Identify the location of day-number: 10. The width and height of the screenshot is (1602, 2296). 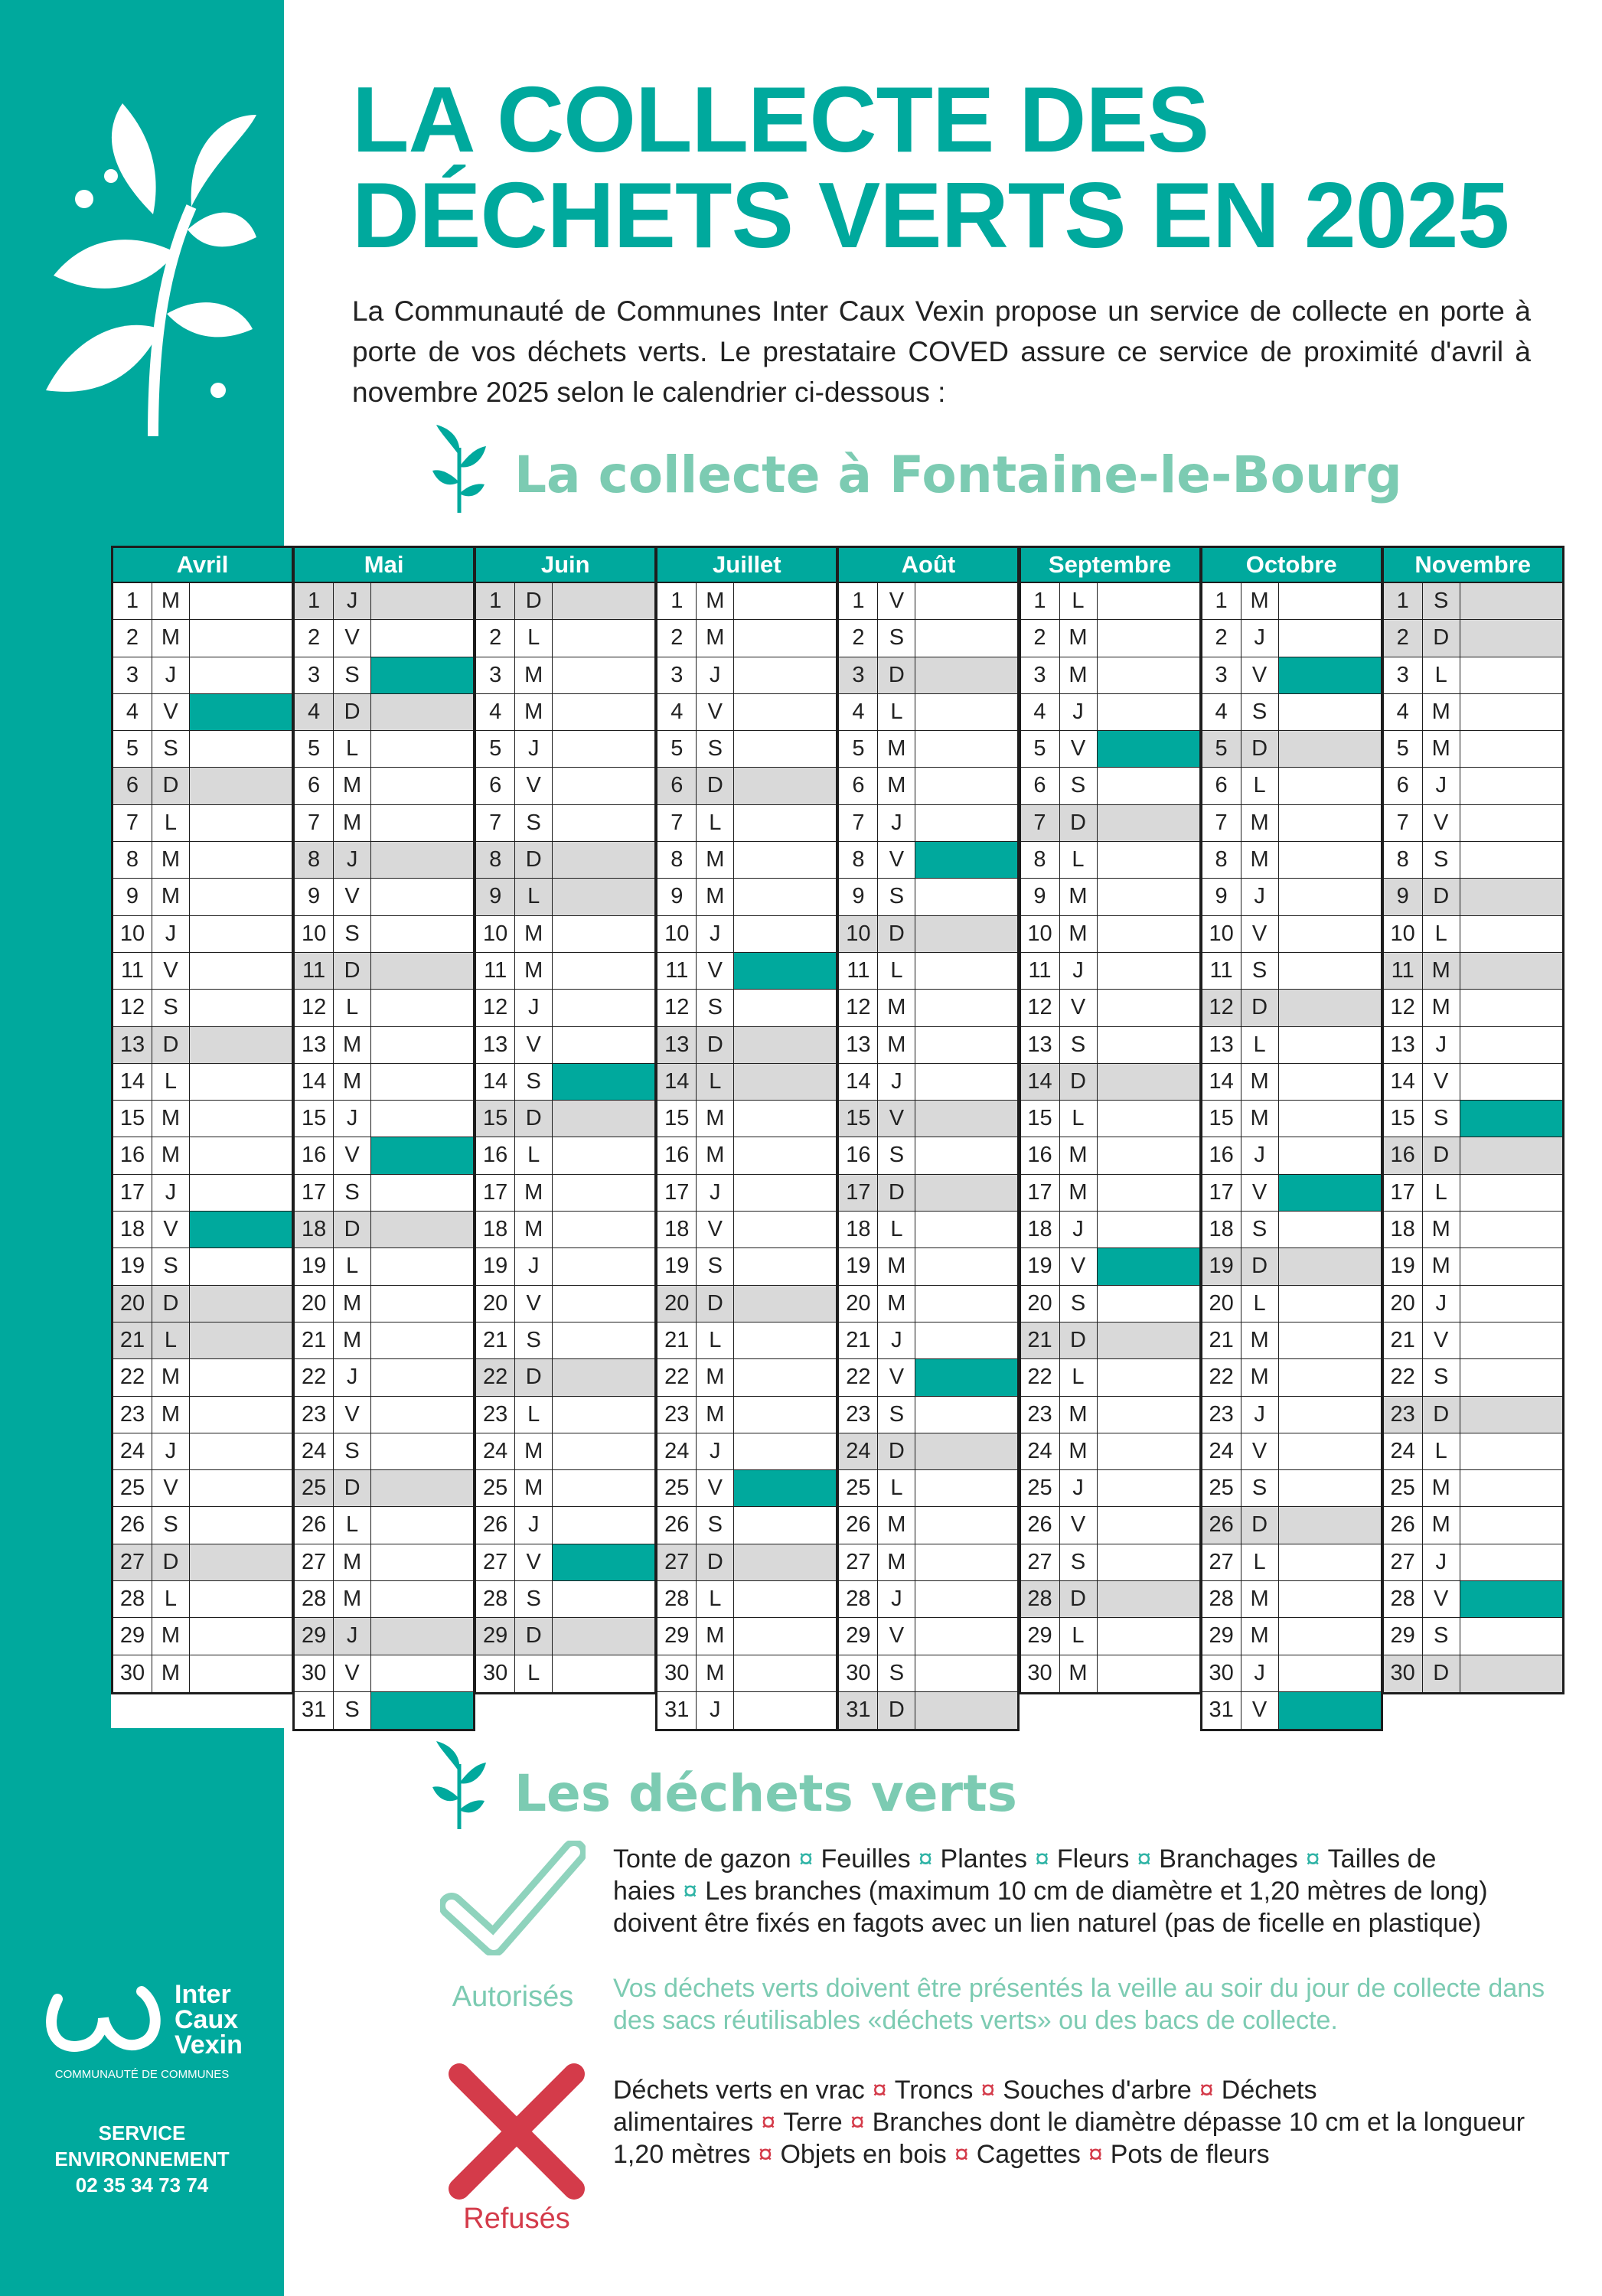
(496, 933).